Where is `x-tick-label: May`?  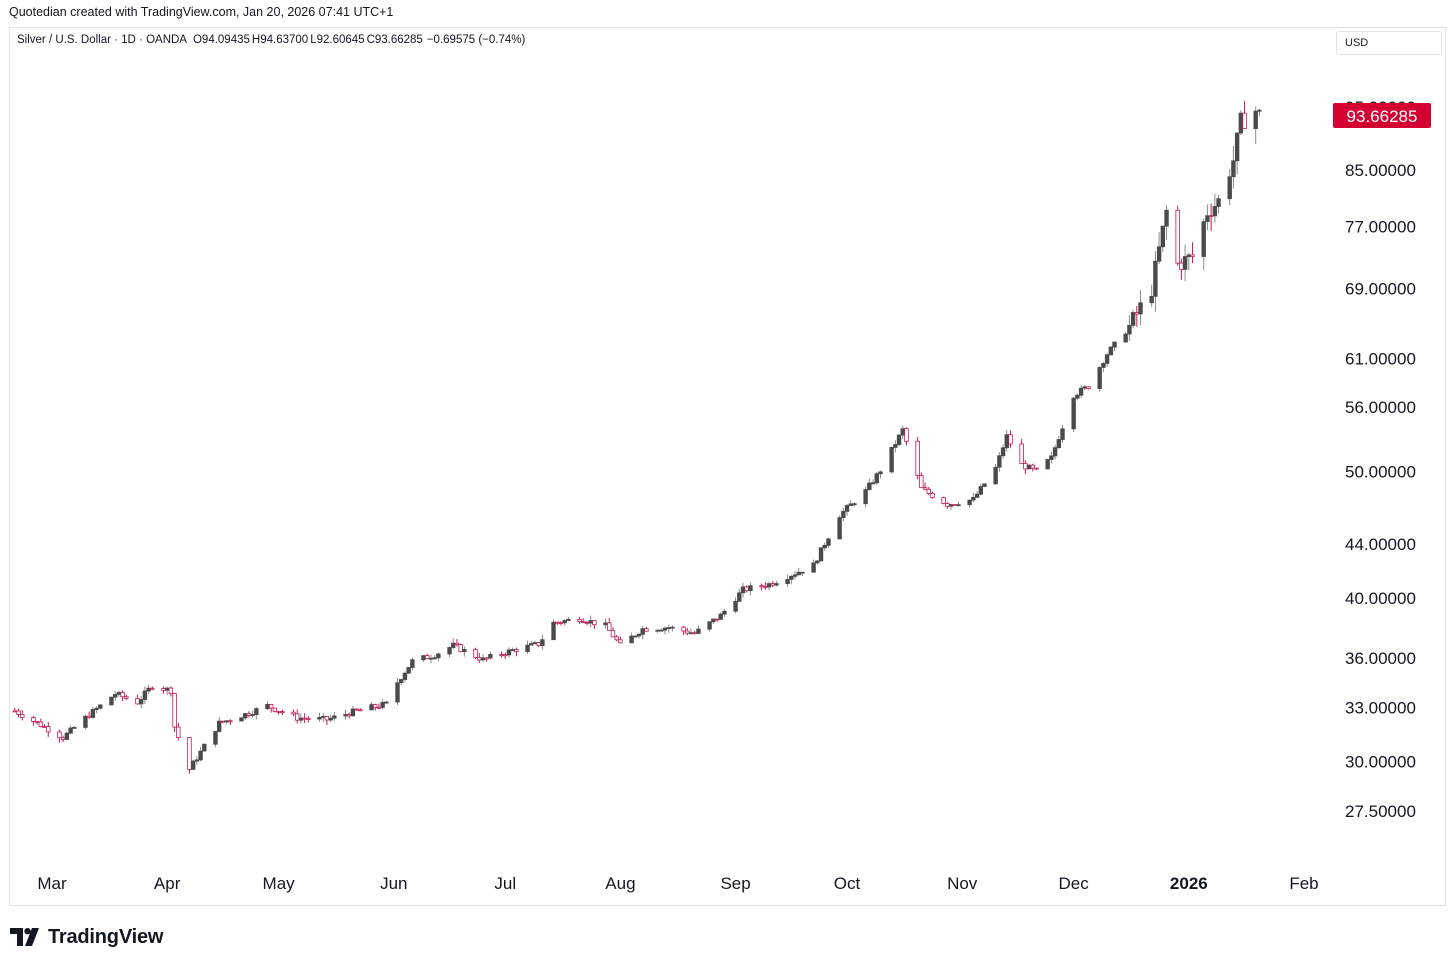
x-tick-label: May is located at coordinates (279, 883).